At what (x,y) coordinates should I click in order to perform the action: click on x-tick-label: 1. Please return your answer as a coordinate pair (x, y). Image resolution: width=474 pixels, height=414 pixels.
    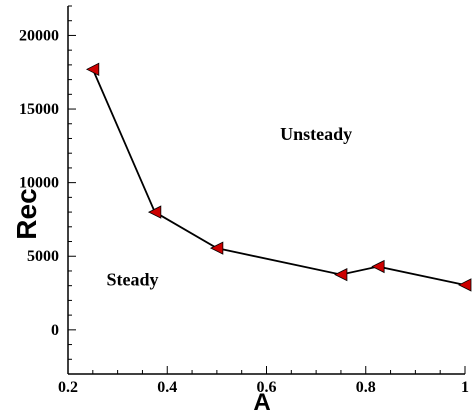
    Looking at the image, I should click on (465, 387).